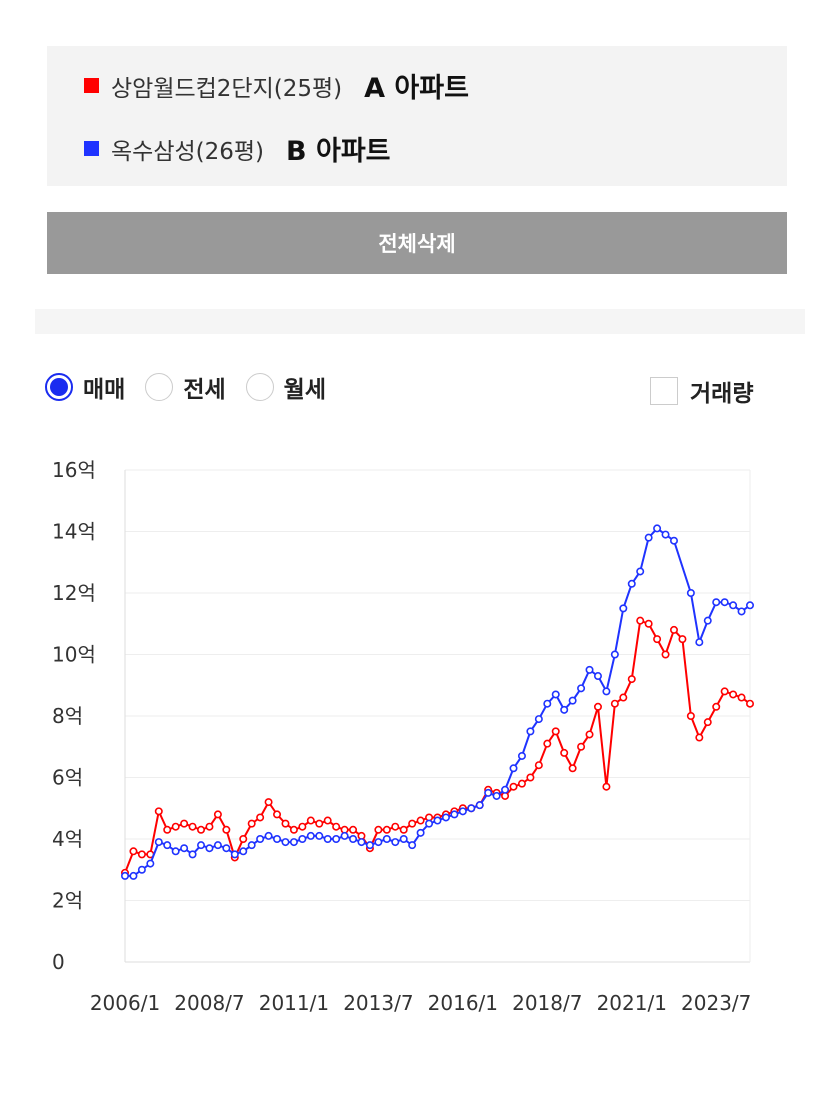  Describe the element at coordinates (185, 387) in the screenshot. I see `radio-jeonse: 전세` at that location.